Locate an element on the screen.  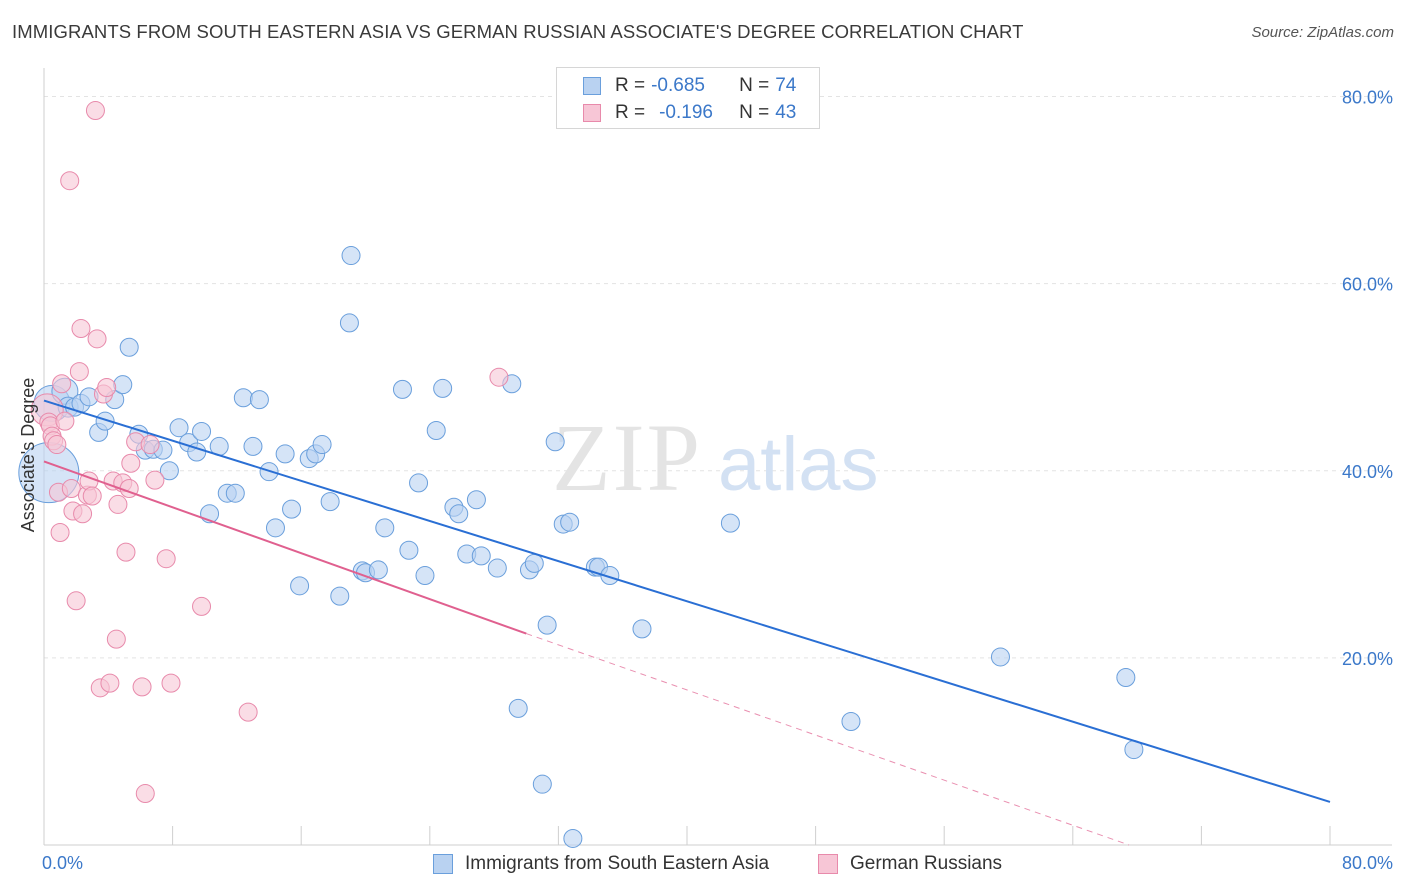
pink-trend-line is located at coordinates (285, 547).